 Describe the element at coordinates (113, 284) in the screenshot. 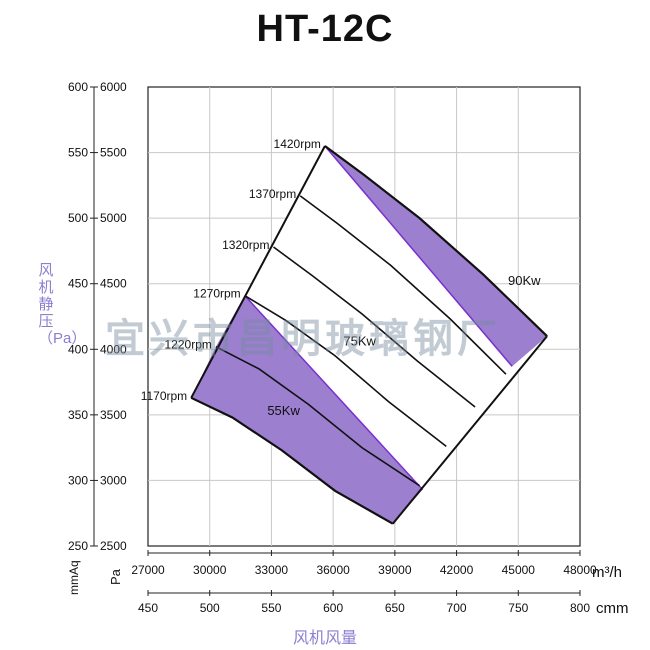

I see `y-tick-label-pa: 4500` at that location.